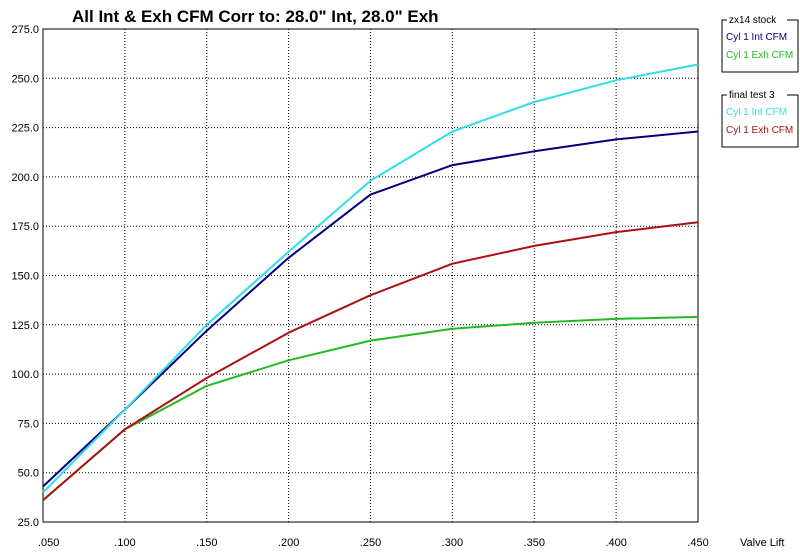 This screenshot has width=800, height=554. Describe the element at coordinates (28, 474) in the screenshot. I see `y-tick-label: 50.0` at that location.